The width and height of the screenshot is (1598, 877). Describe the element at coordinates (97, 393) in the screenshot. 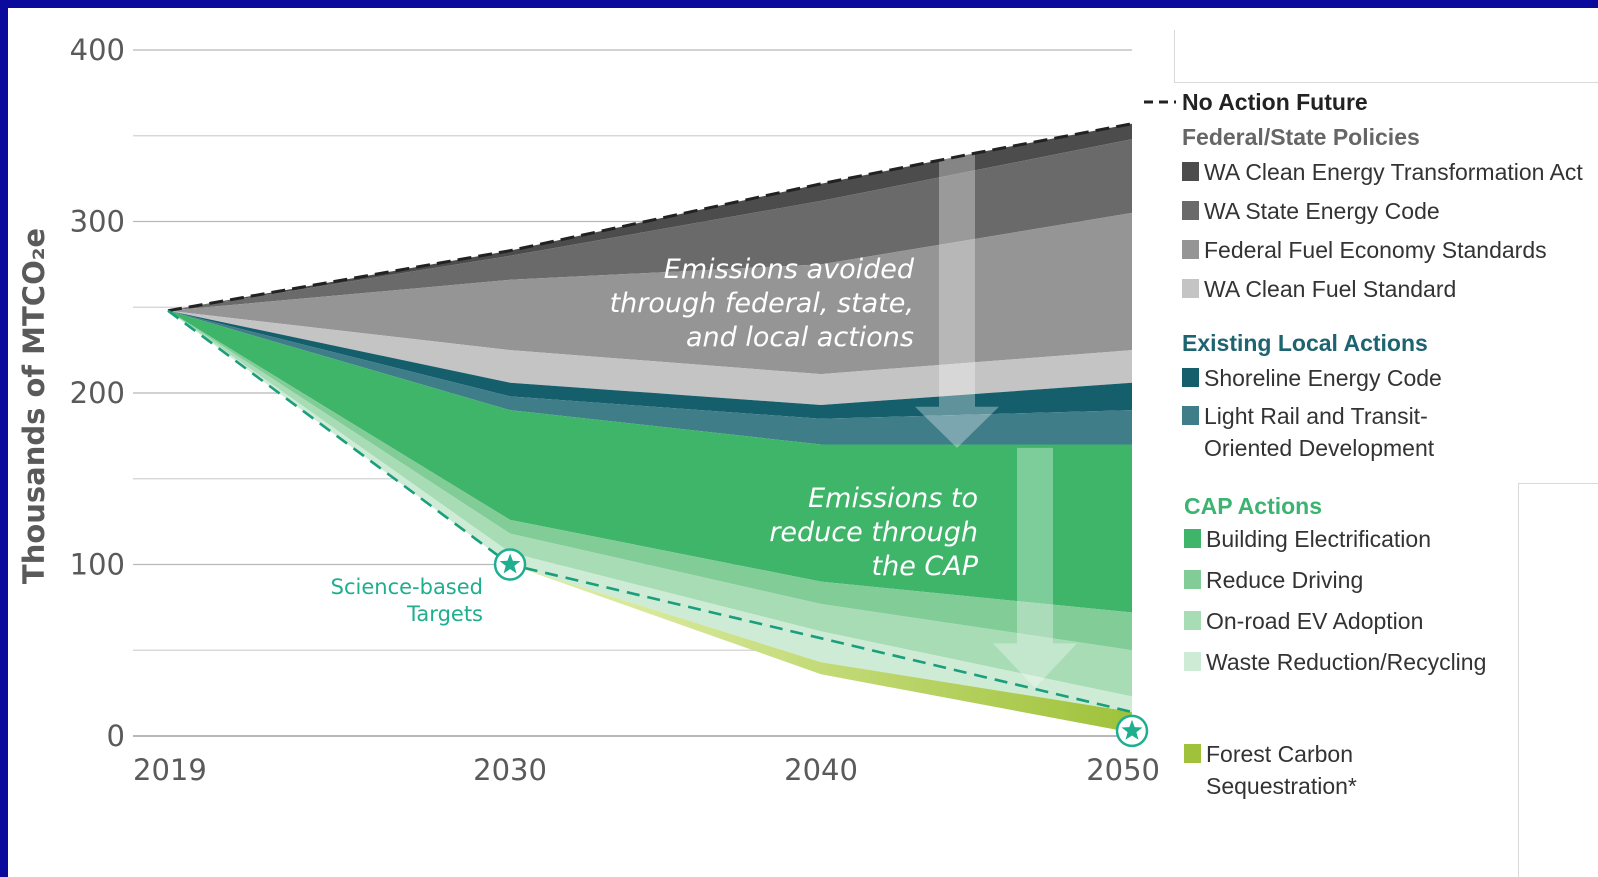

I see `y-tick-label: 200` at that location.